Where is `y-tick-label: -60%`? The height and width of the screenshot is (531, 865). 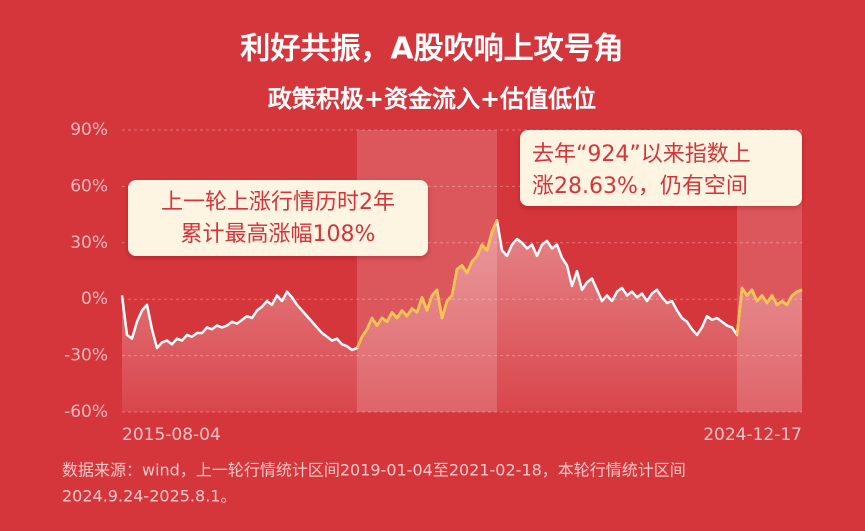 y-tick-label: -60% is located at coordinates (86, 412).